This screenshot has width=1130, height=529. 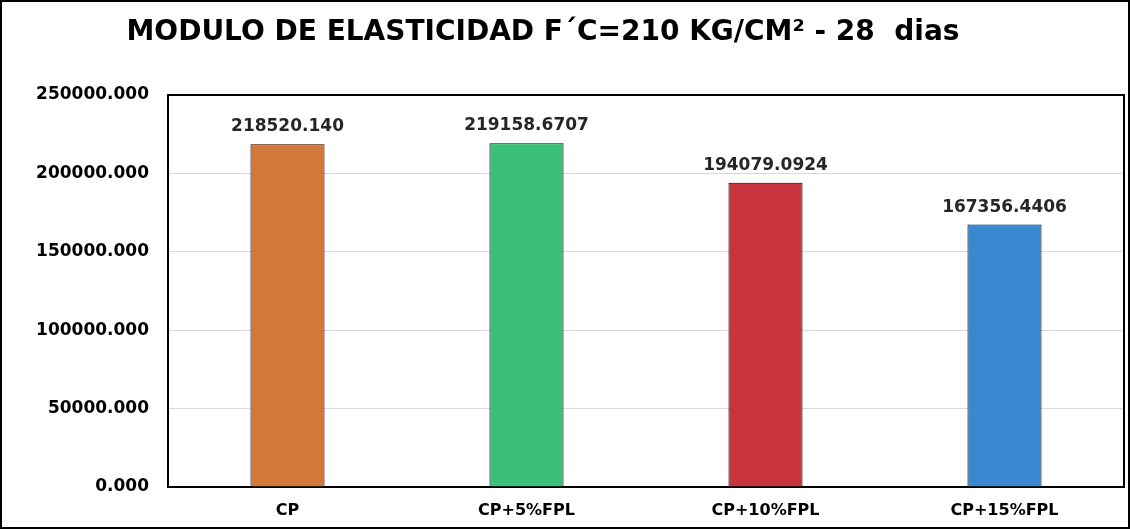 I want to click on y-tick-label: 200000.000, so click(x=93, y=171).